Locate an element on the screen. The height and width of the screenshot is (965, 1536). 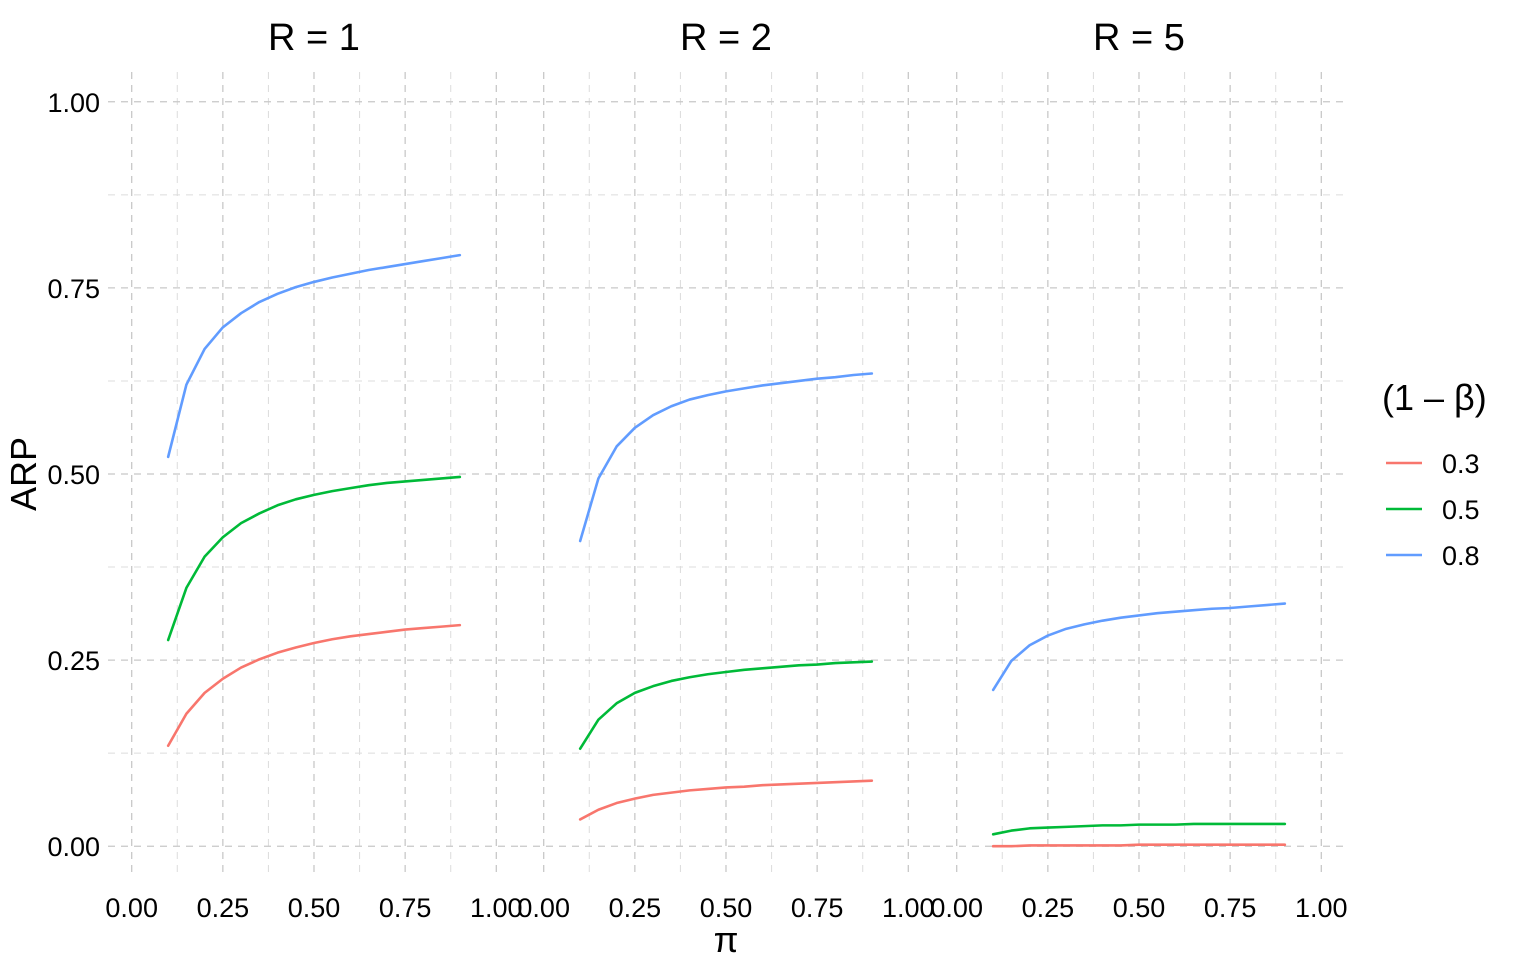
y-axis: 0.00 0.25 0.50 0.75 1.00 is located at coordinates (73, 475).